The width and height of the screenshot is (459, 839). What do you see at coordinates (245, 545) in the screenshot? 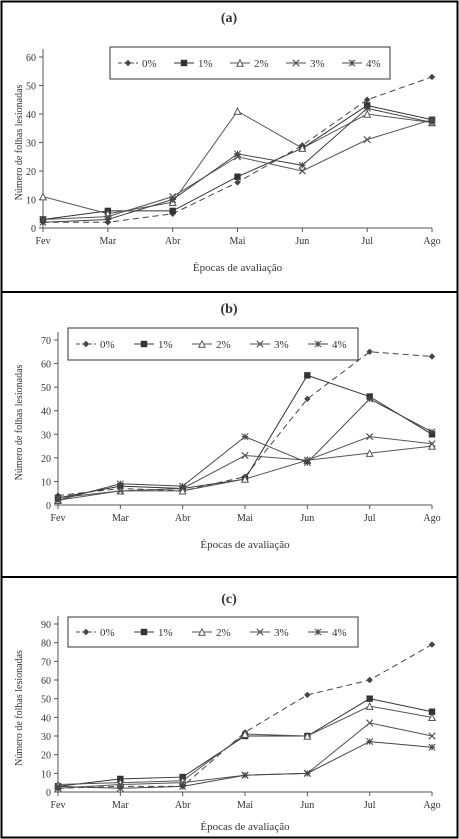
I see `x-axis-label: Épocas de avaliação` at bounding box center [245, 545].